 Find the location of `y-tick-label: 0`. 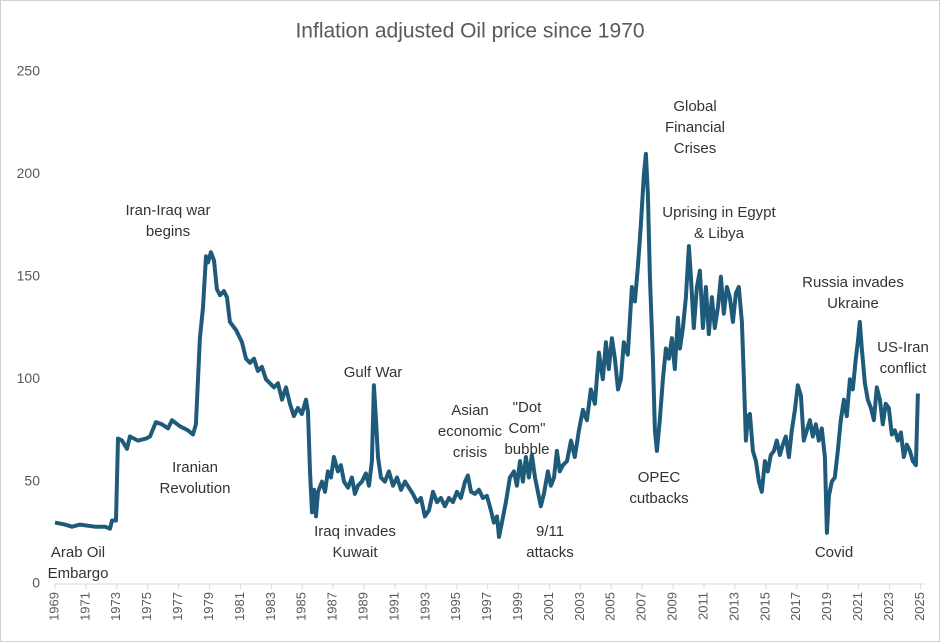

y-tick-label: 0 is located at coordinates (36, 583).